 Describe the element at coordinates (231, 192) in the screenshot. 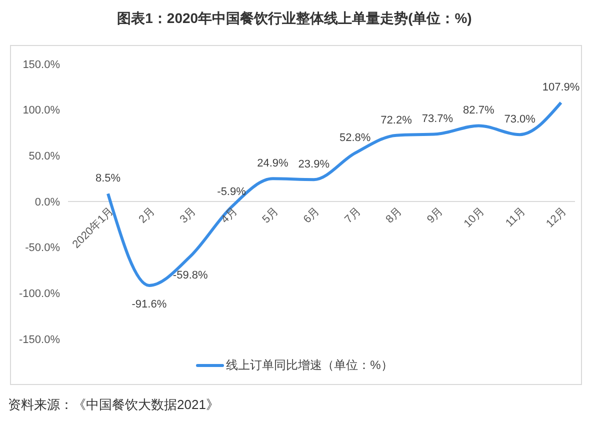

I see `data-label: -5.9%` at that location.